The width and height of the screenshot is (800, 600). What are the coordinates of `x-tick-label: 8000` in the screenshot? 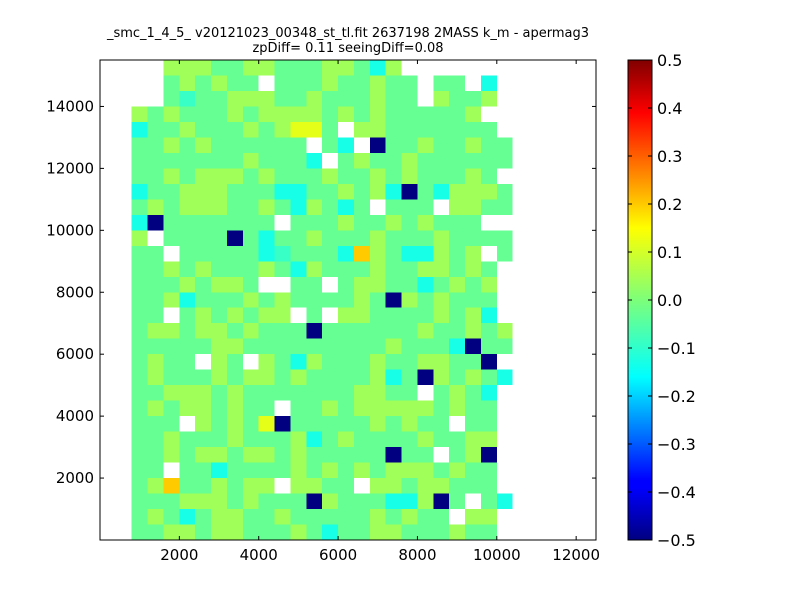 It's located at (417, 555).